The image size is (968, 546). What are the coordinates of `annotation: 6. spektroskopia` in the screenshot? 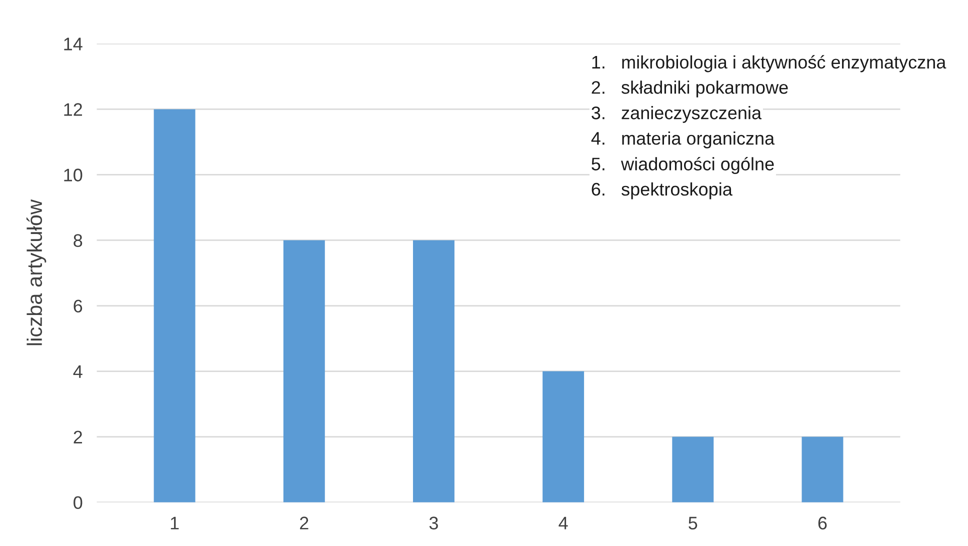 It's located at (662, 191).